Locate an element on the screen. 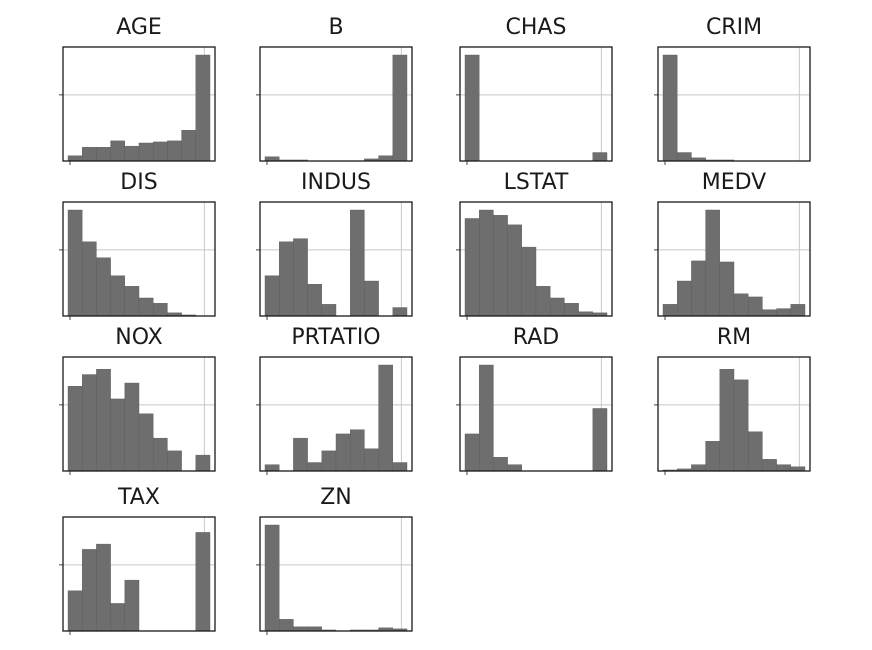 The height and width of the screenshot is (650, 872). panel-title: TAX is located at coordinates (138, 497).